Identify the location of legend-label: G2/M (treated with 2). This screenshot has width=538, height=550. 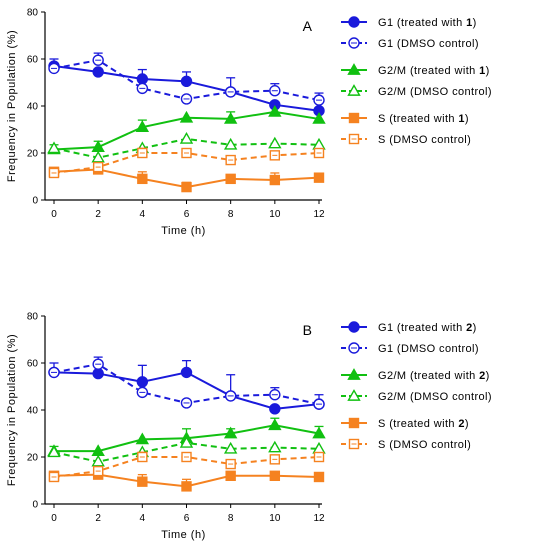
(434, 376).